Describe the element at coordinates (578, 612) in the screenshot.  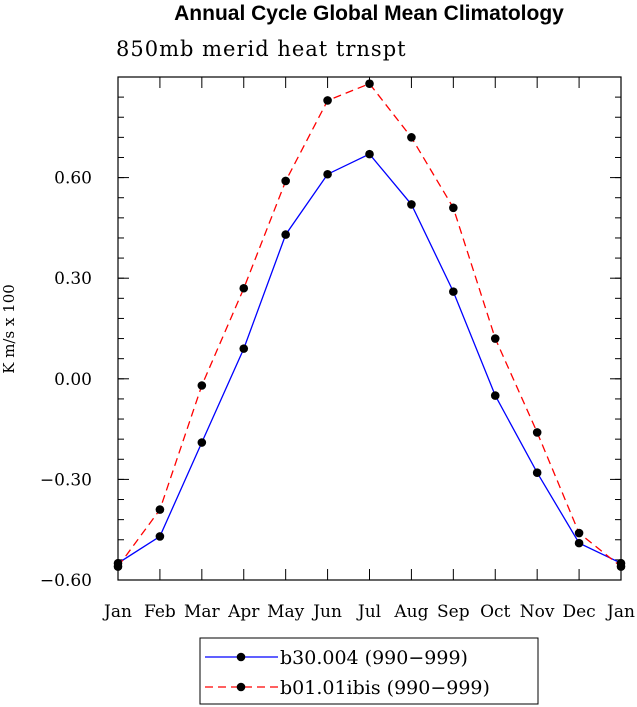
I see `x-tick-label: Dec` at that location.